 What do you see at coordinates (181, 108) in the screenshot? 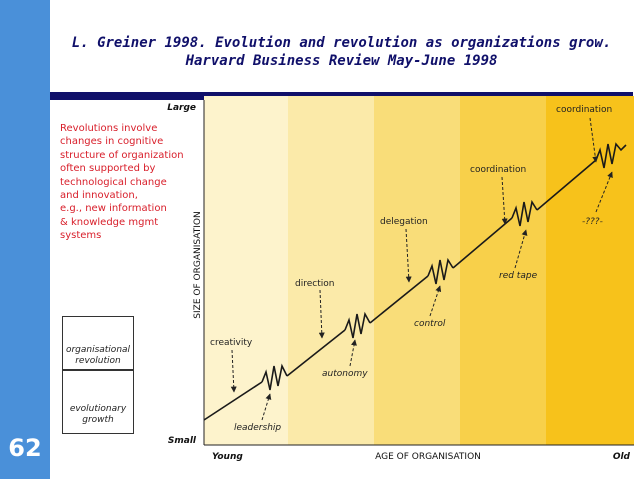
I see `y-axis-top-label: Large` at bounding box center [181, 108].